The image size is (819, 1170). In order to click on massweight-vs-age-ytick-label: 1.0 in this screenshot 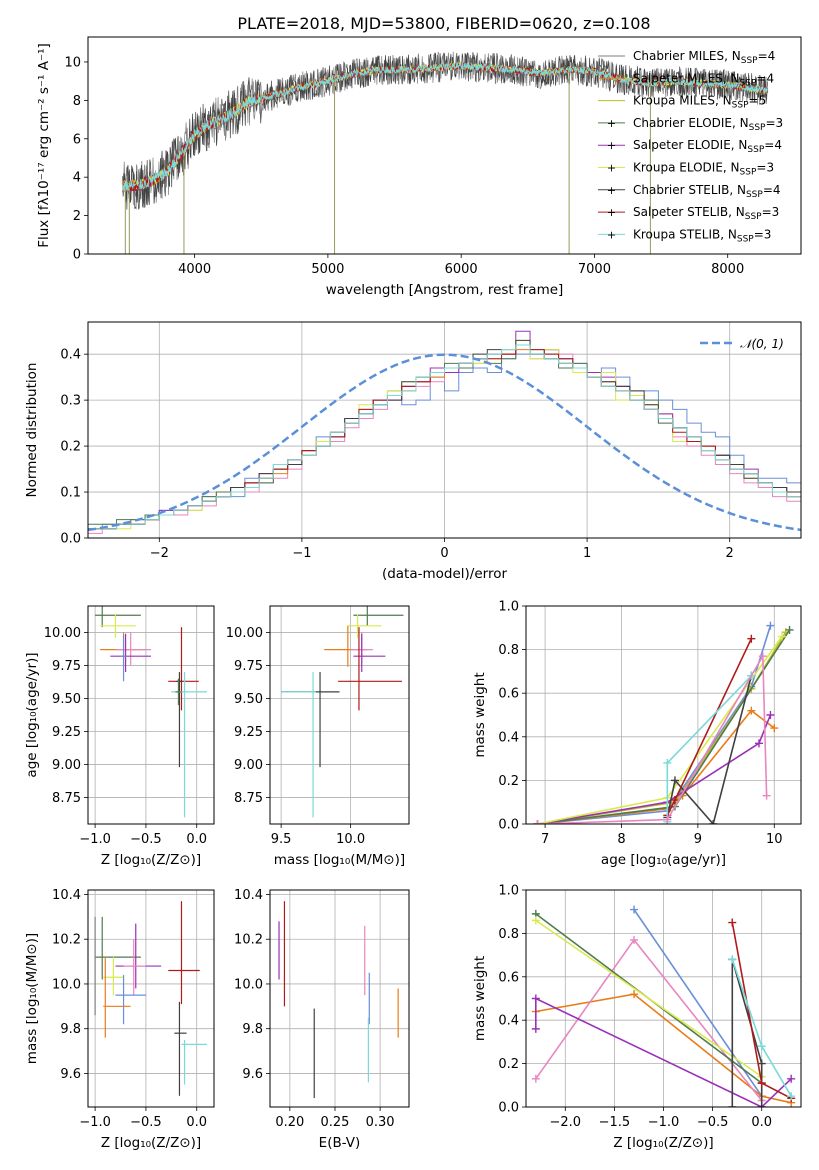, I will do `click(508, 607)`.